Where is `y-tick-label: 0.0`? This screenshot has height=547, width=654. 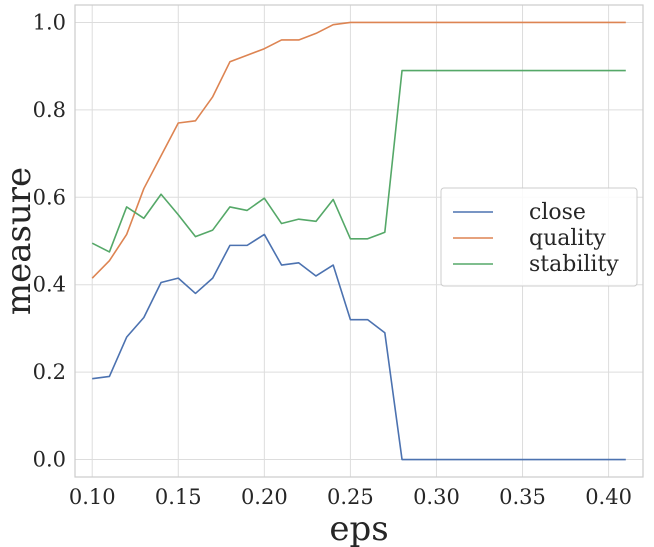 y-tick-label: 0.0 is located at coordinates (49, 460).